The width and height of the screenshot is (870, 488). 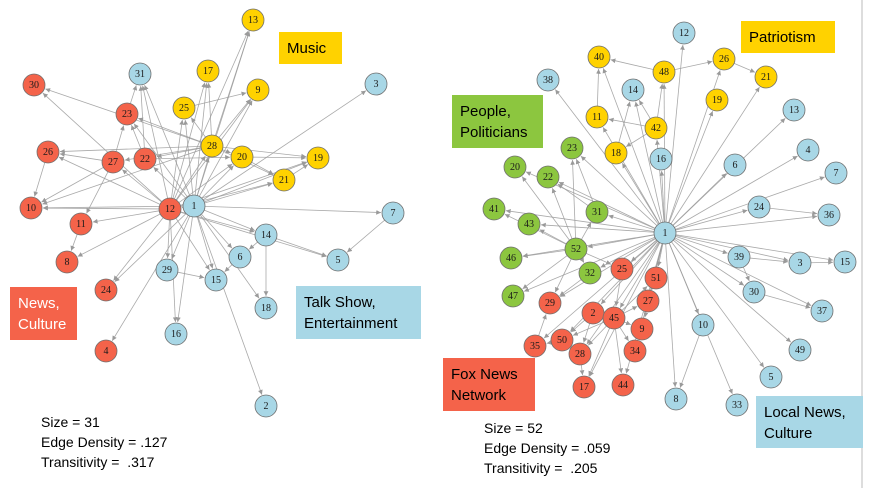 What do you see at coordinates (127, 114) in the screenshot?
I see `left-node-label-23: 23` at bounding box center [127, 114].